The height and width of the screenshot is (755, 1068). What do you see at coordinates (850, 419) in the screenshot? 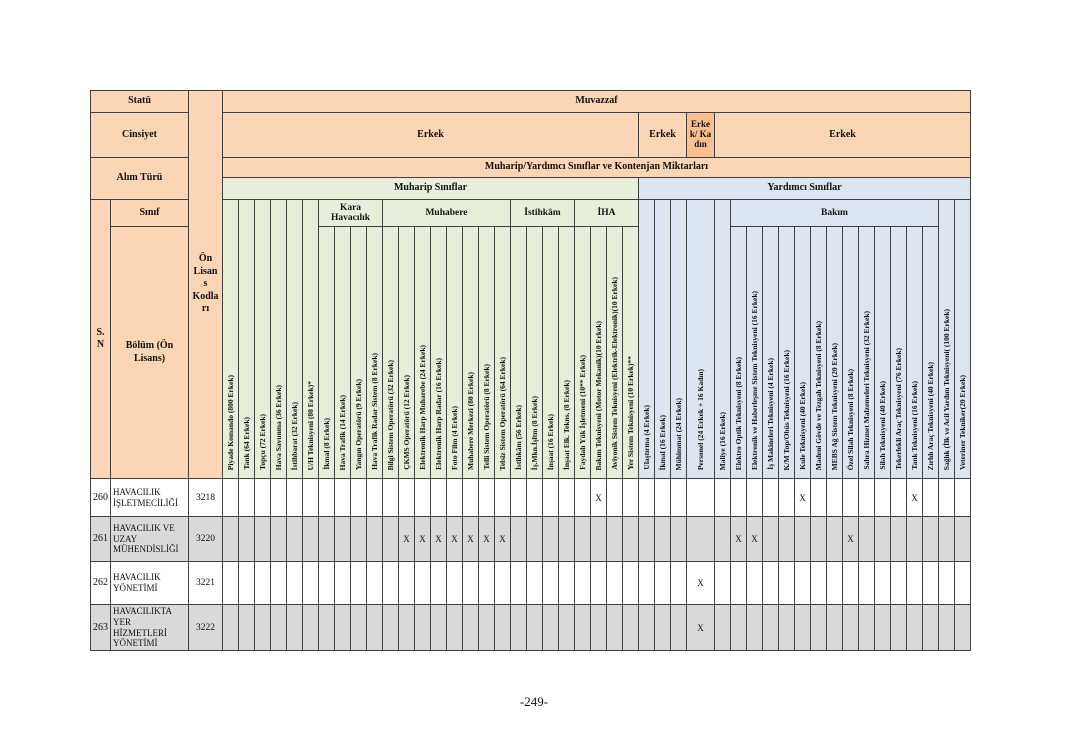
I see `column-header-label: Özel Silah Teknisyeni (8 Erkek)` at bounding box center [850, 419].